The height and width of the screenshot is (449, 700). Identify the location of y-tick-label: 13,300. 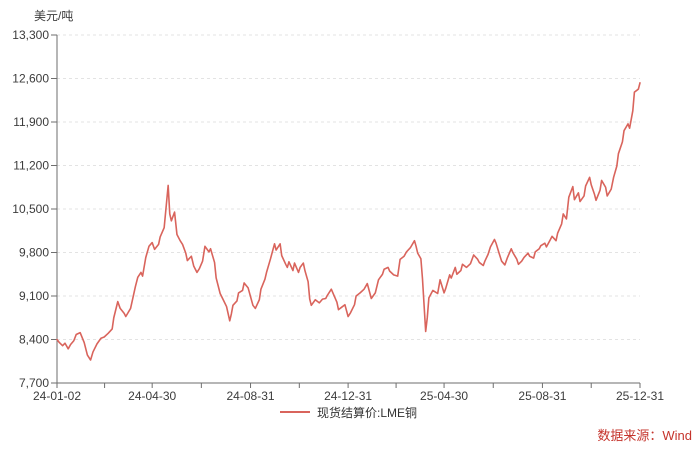
(30, 35).